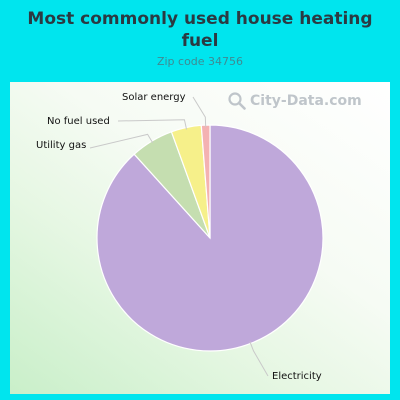  What do you see at coordinates (200, 30) in the screenshot?
I see `chart-title: Most commonly used house heating fuel` at bounding box center [200, 30].